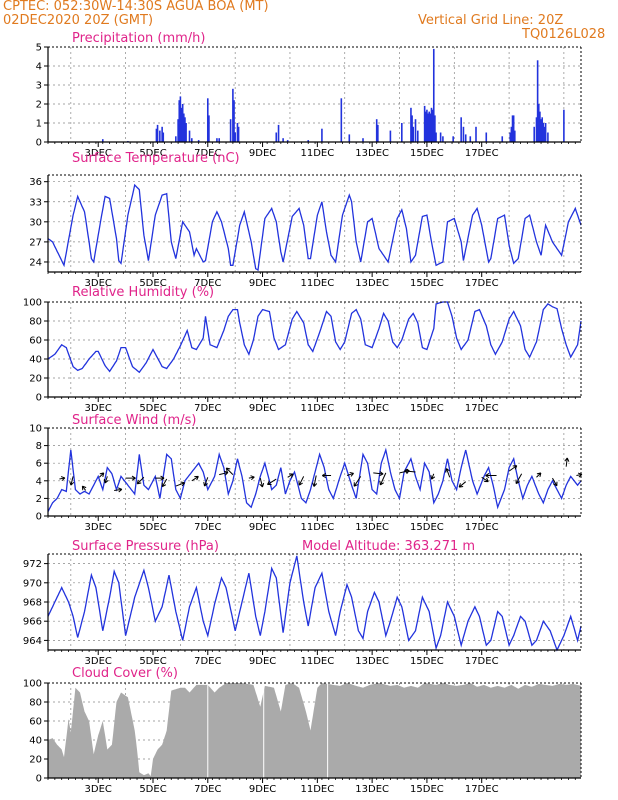  What do you see at coordinates (35, 242) in the screenshot?
I see `y-tick-label: 27` at bounding box center [35, 242].